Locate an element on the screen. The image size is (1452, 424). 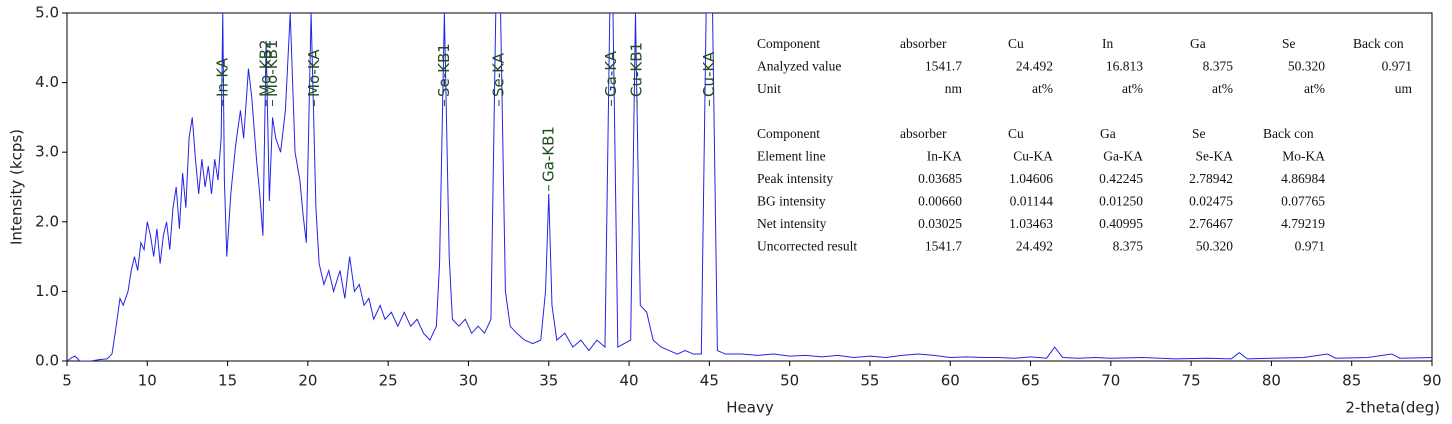
table-cell: Peak intensity is located at coordinates (795, 178).